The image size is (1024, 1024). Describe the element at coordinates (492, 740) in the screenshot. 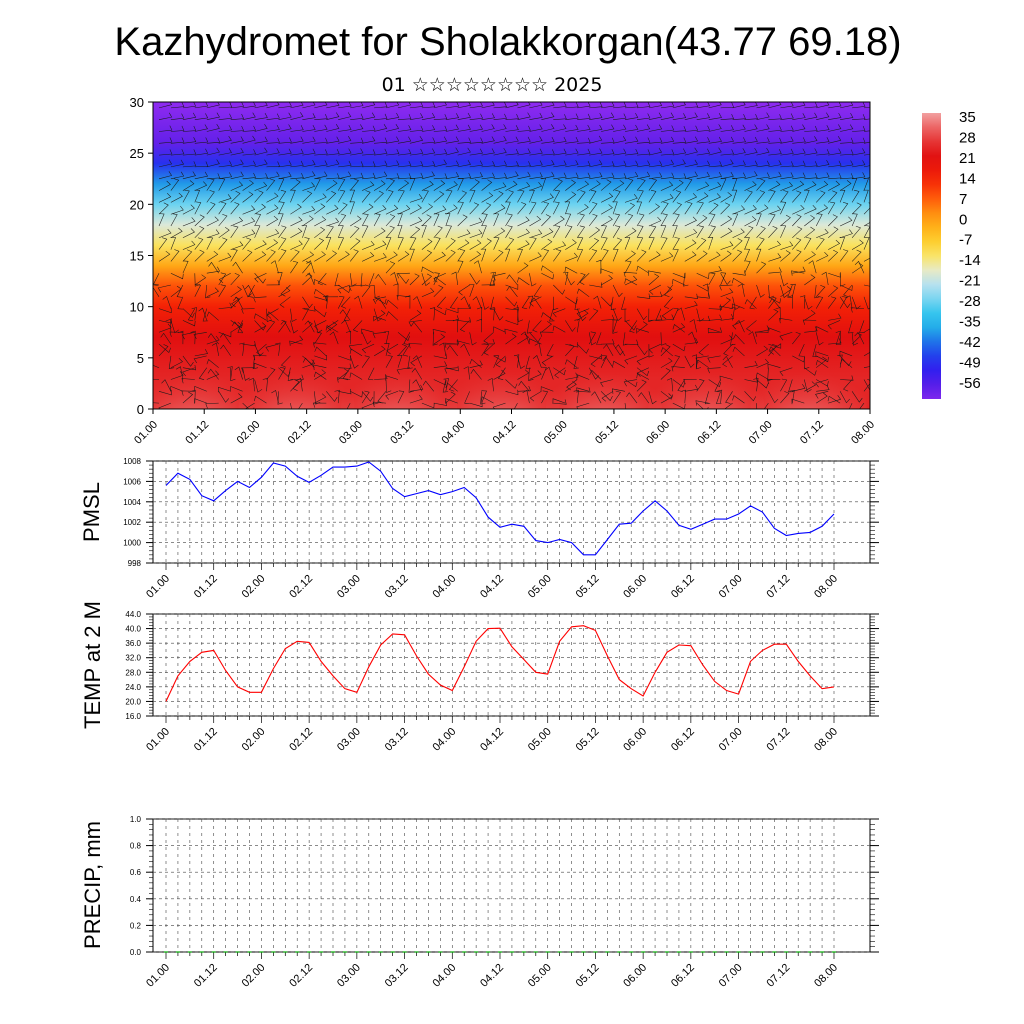

I see `x-tick-label: 04.12` at that location.